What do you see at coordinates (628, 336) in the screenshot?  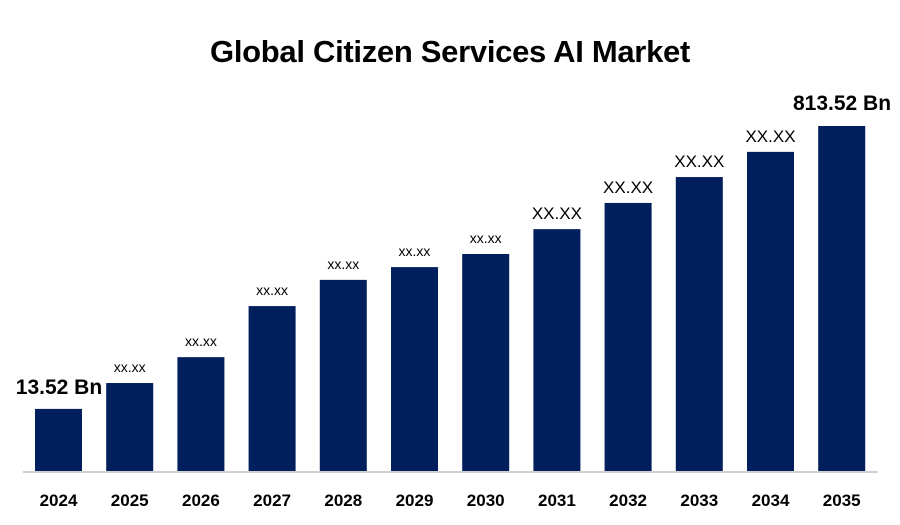 I see `bar-2032` at bounding box center [628, 336].